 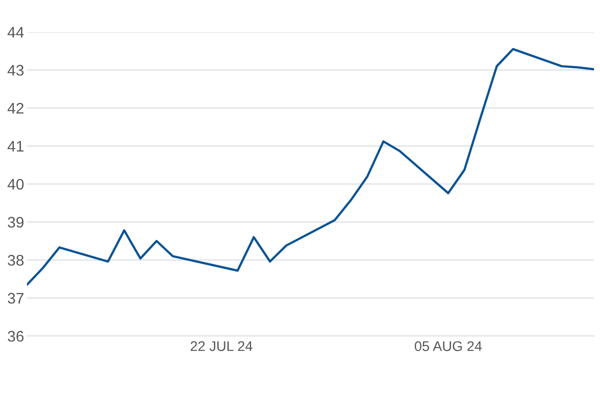 What do you see at coordinates (16, 146) in the screenshot?
I see `y-tick-label: 41` at bounding box center [16, 146].